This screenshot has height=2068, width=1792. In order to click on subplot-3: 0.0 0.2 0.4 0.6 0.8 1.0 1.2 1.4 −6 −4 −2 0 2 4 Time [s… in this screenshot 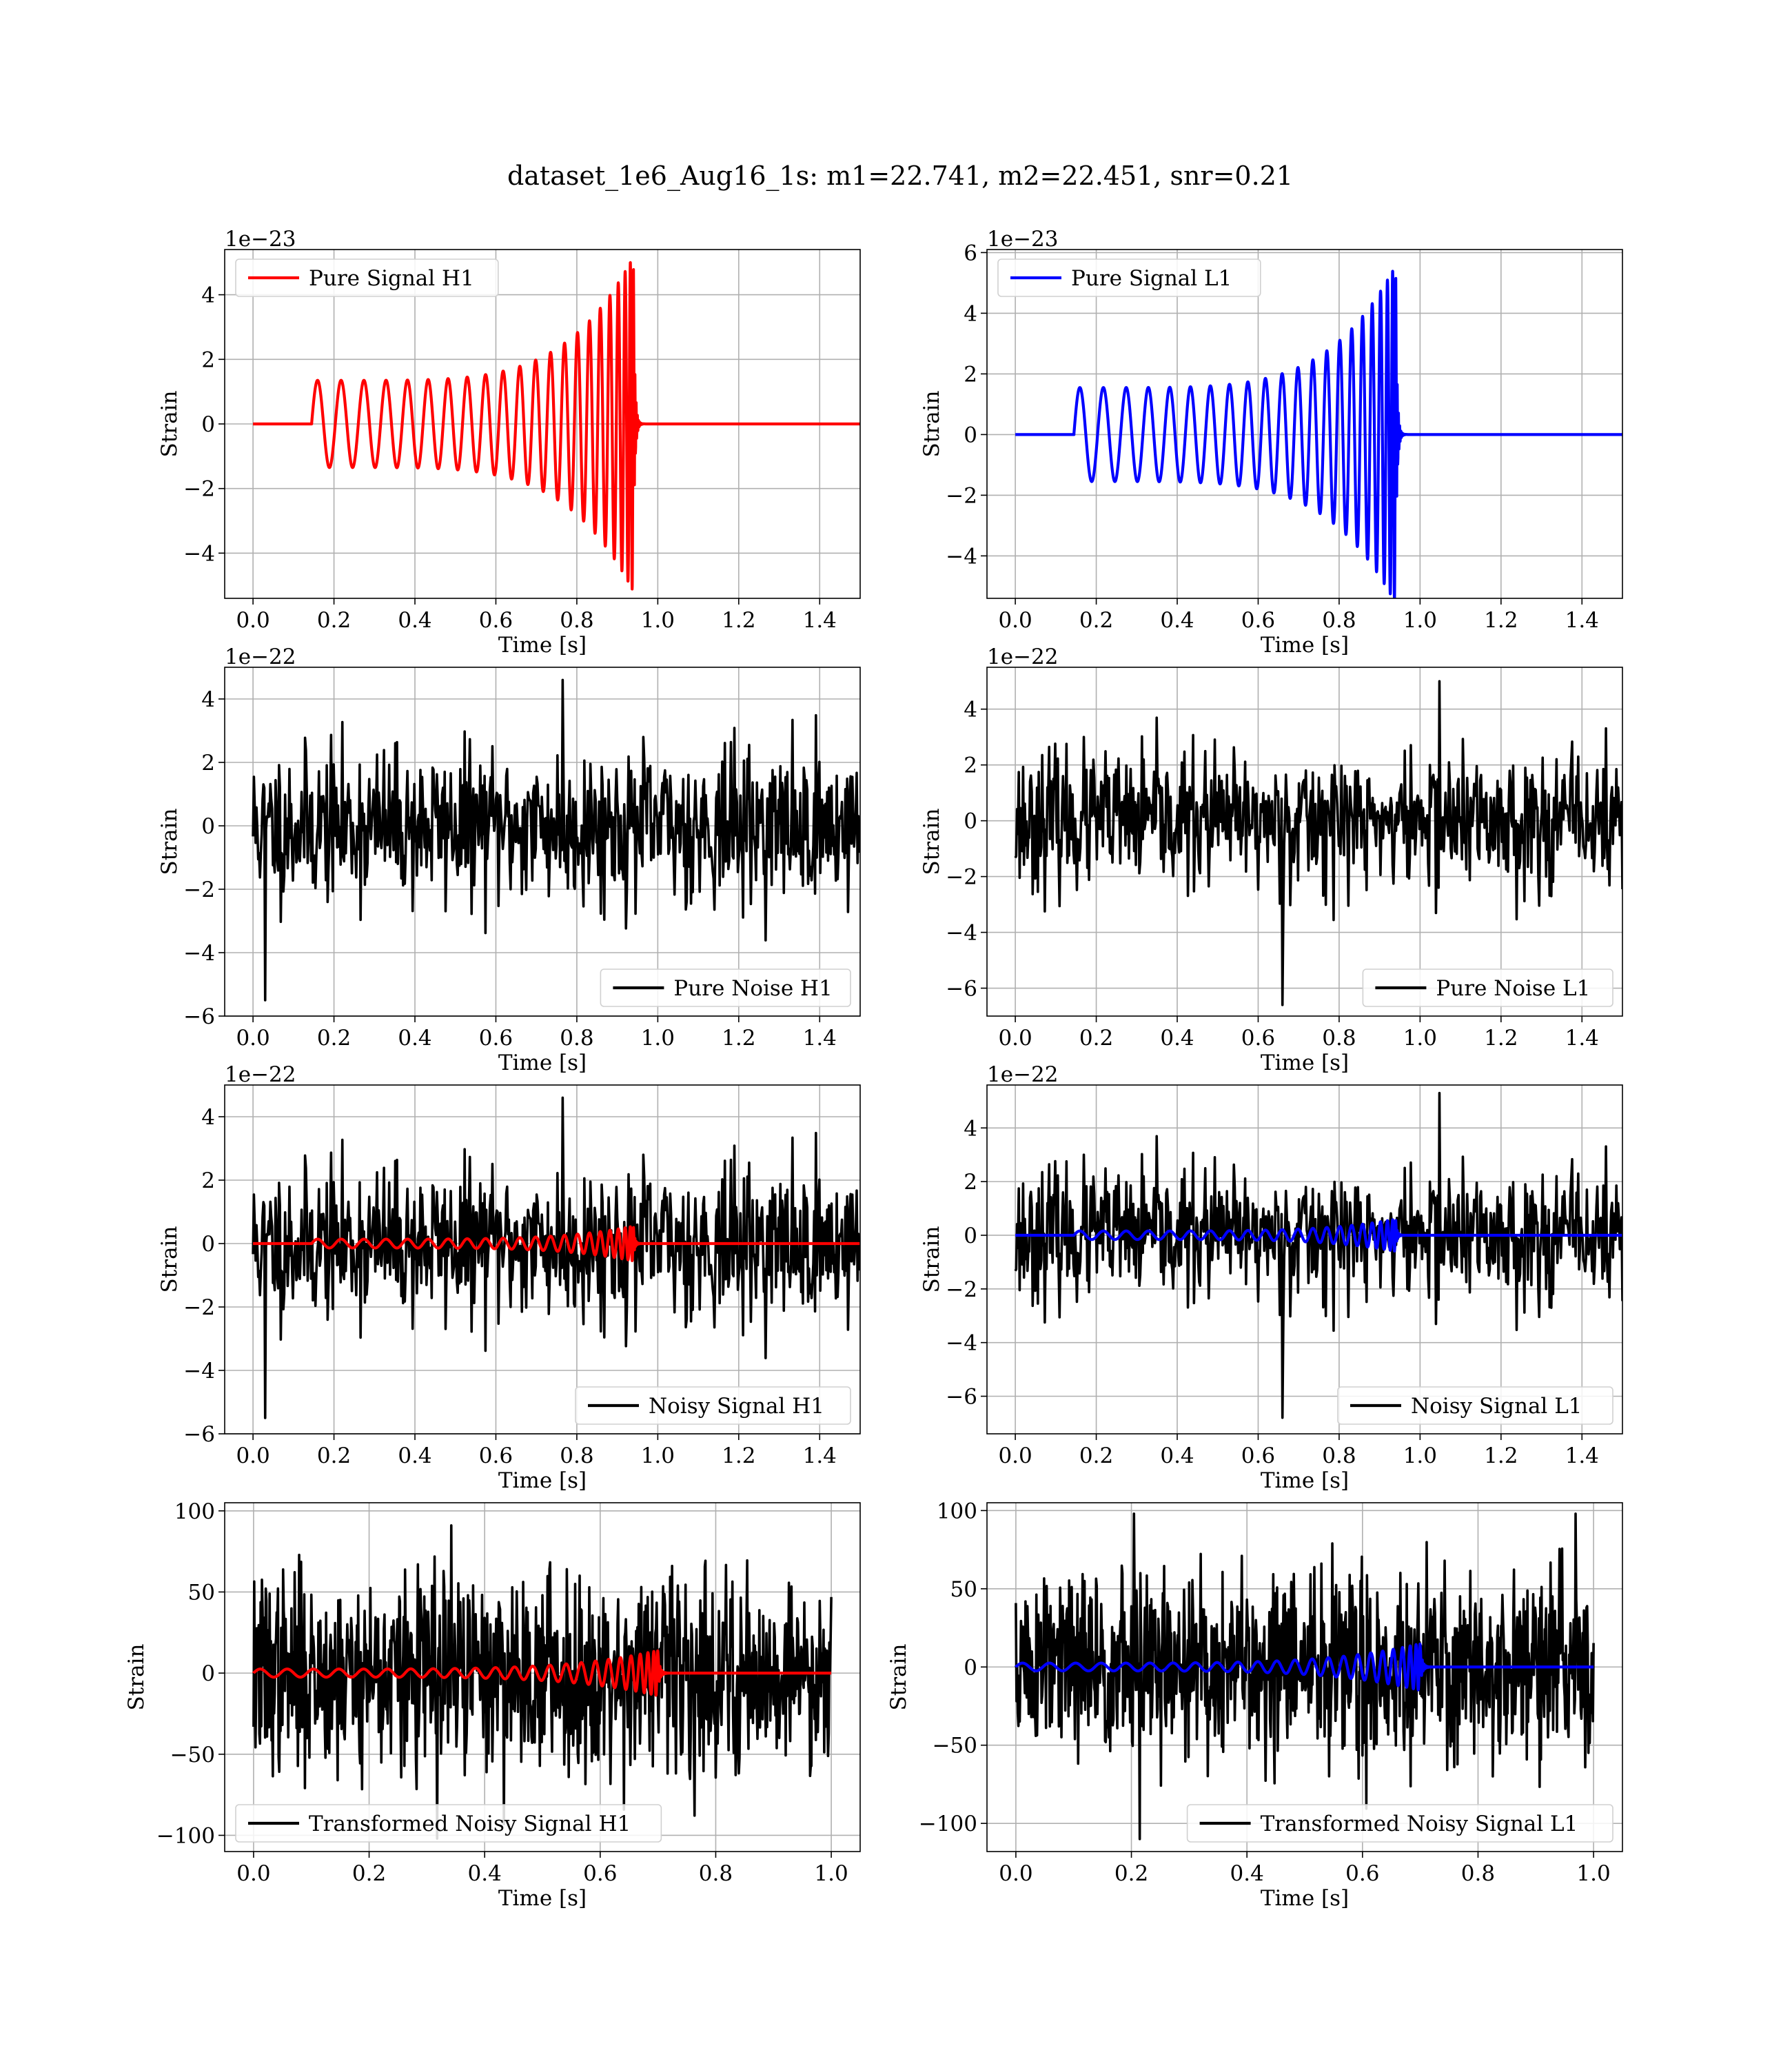, I will do `click(509, 860)`.